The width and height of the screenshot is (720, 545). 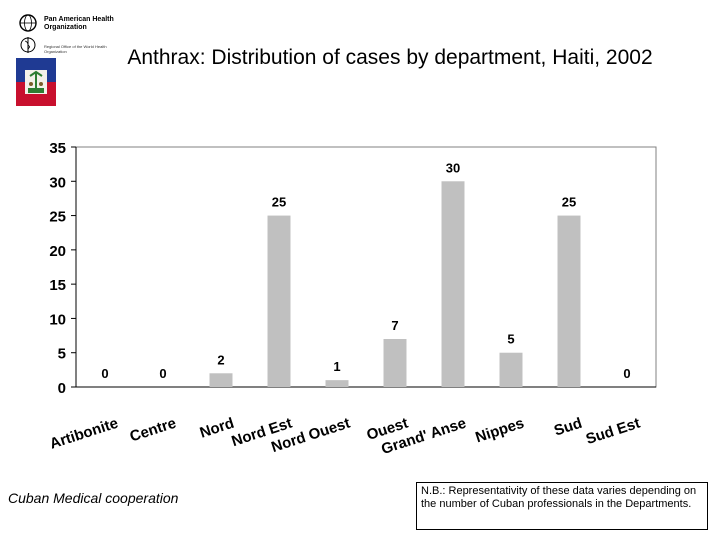 What do you see at coordinates (220, 359) in the screenshot?
I see `data-label: 2` at bounding box center [220, 359].